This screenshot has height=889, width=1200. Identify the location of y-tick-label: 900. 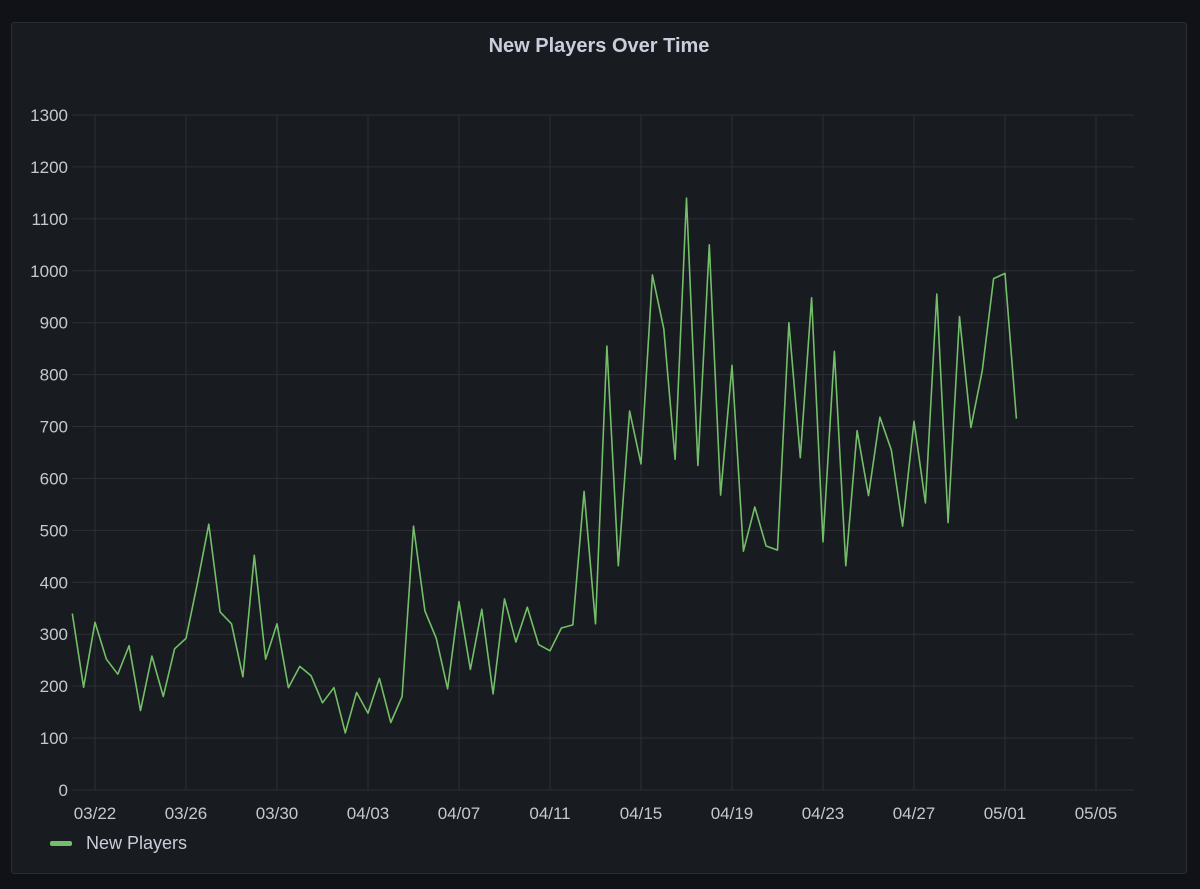
(54, 323).